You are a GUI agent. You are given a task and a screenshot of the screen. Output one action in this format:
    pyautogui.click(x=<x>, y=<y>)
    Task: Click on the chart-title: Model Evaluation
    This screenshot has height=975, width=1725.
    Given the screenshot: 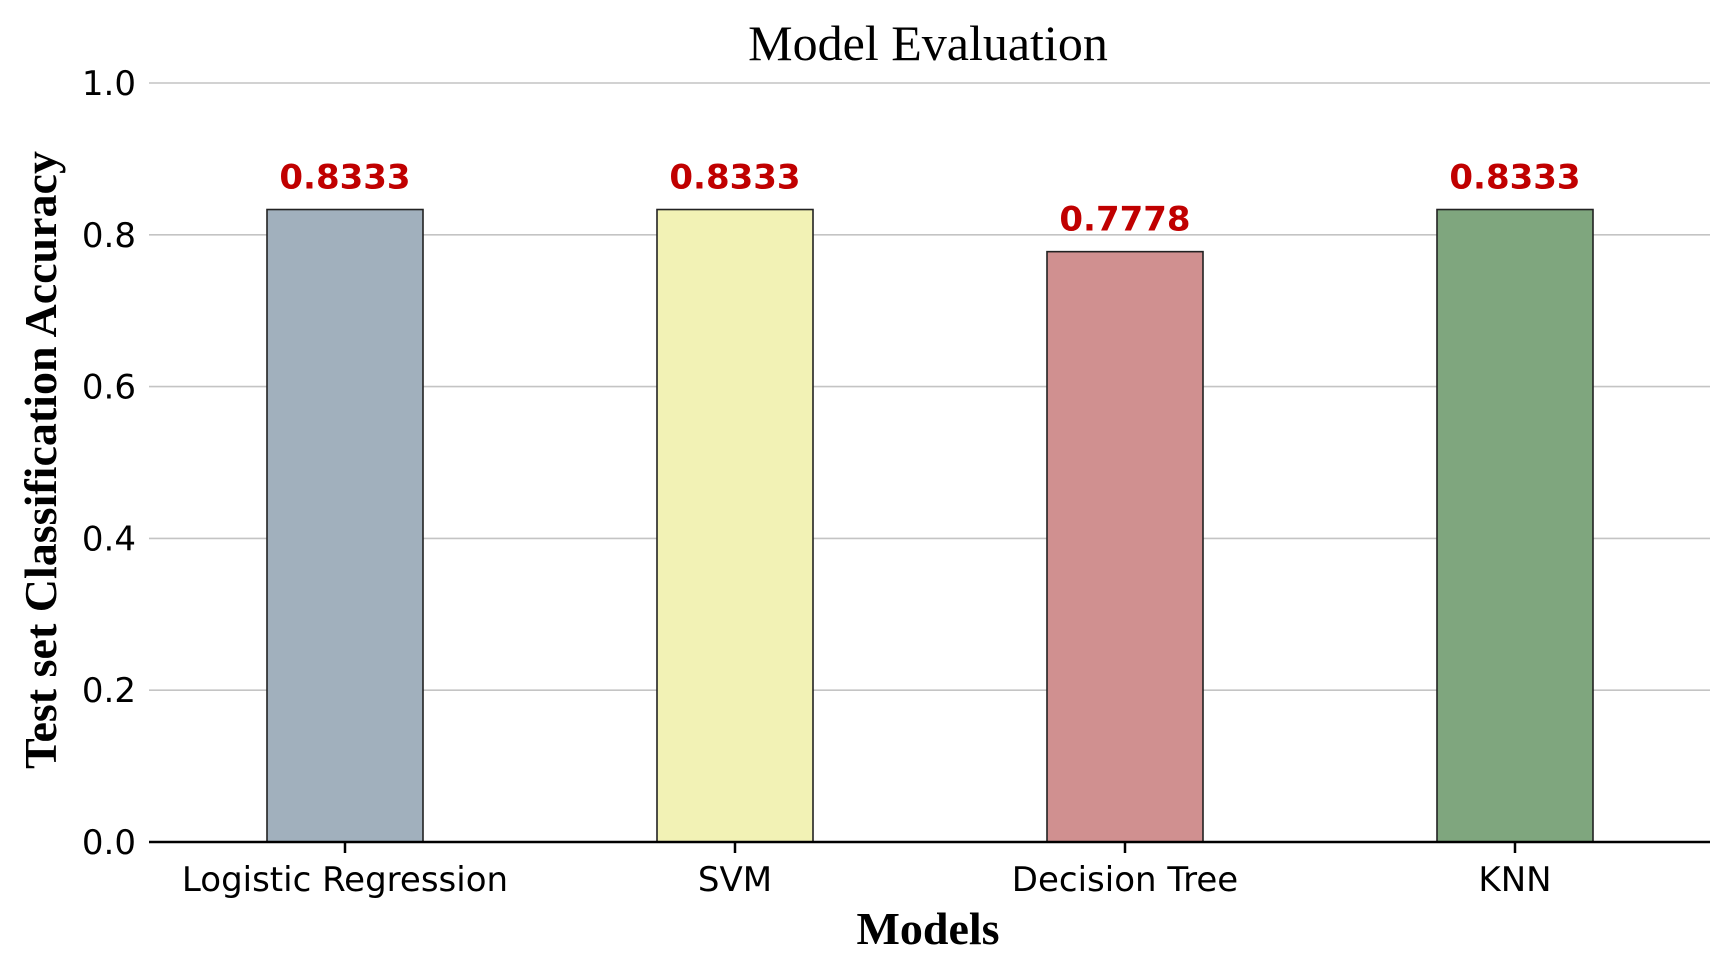 What is the action you would take?
    pyautogui.click(x=928, y=43)
    